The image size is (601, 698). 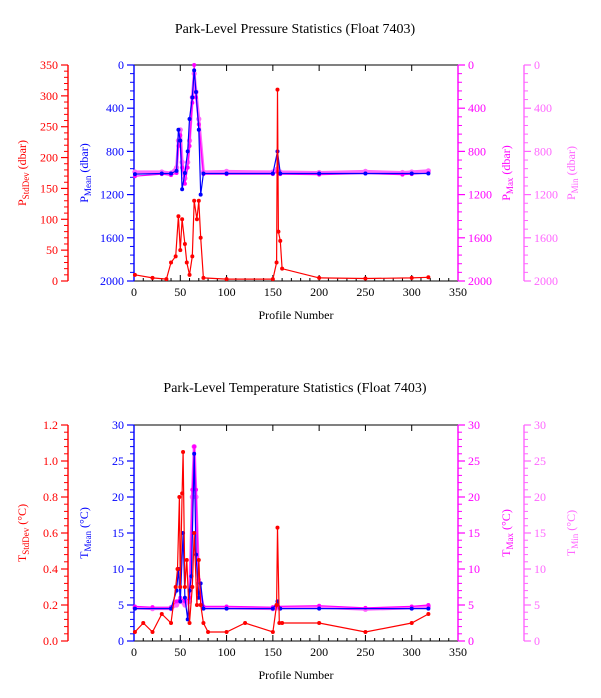 I want to click on stddev-tick-label: 50, so click(x=52, y=250).